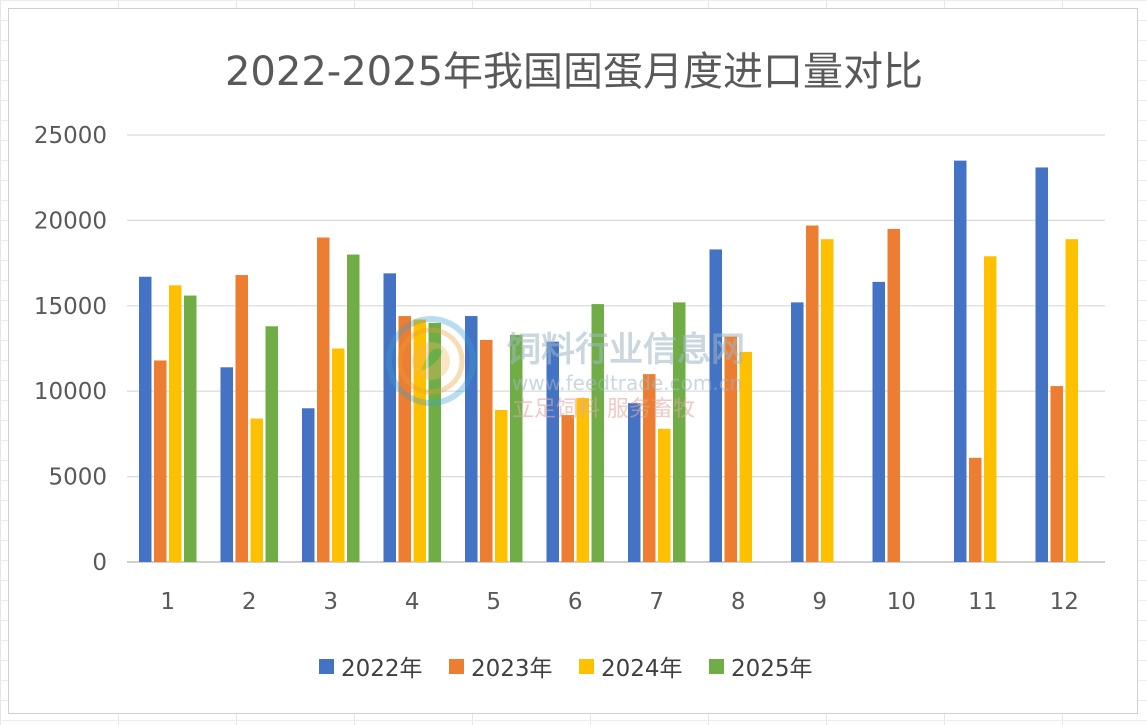  I want to click on bar-7-2023年, so click(649, 468).